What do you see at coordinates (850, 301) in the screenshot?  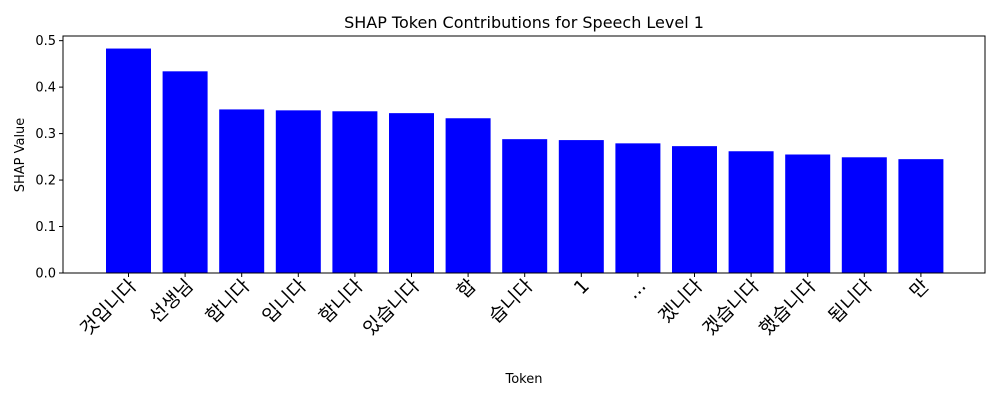 I see `x-tick-label-13: 됩니다` at bounding box center [850, 301].